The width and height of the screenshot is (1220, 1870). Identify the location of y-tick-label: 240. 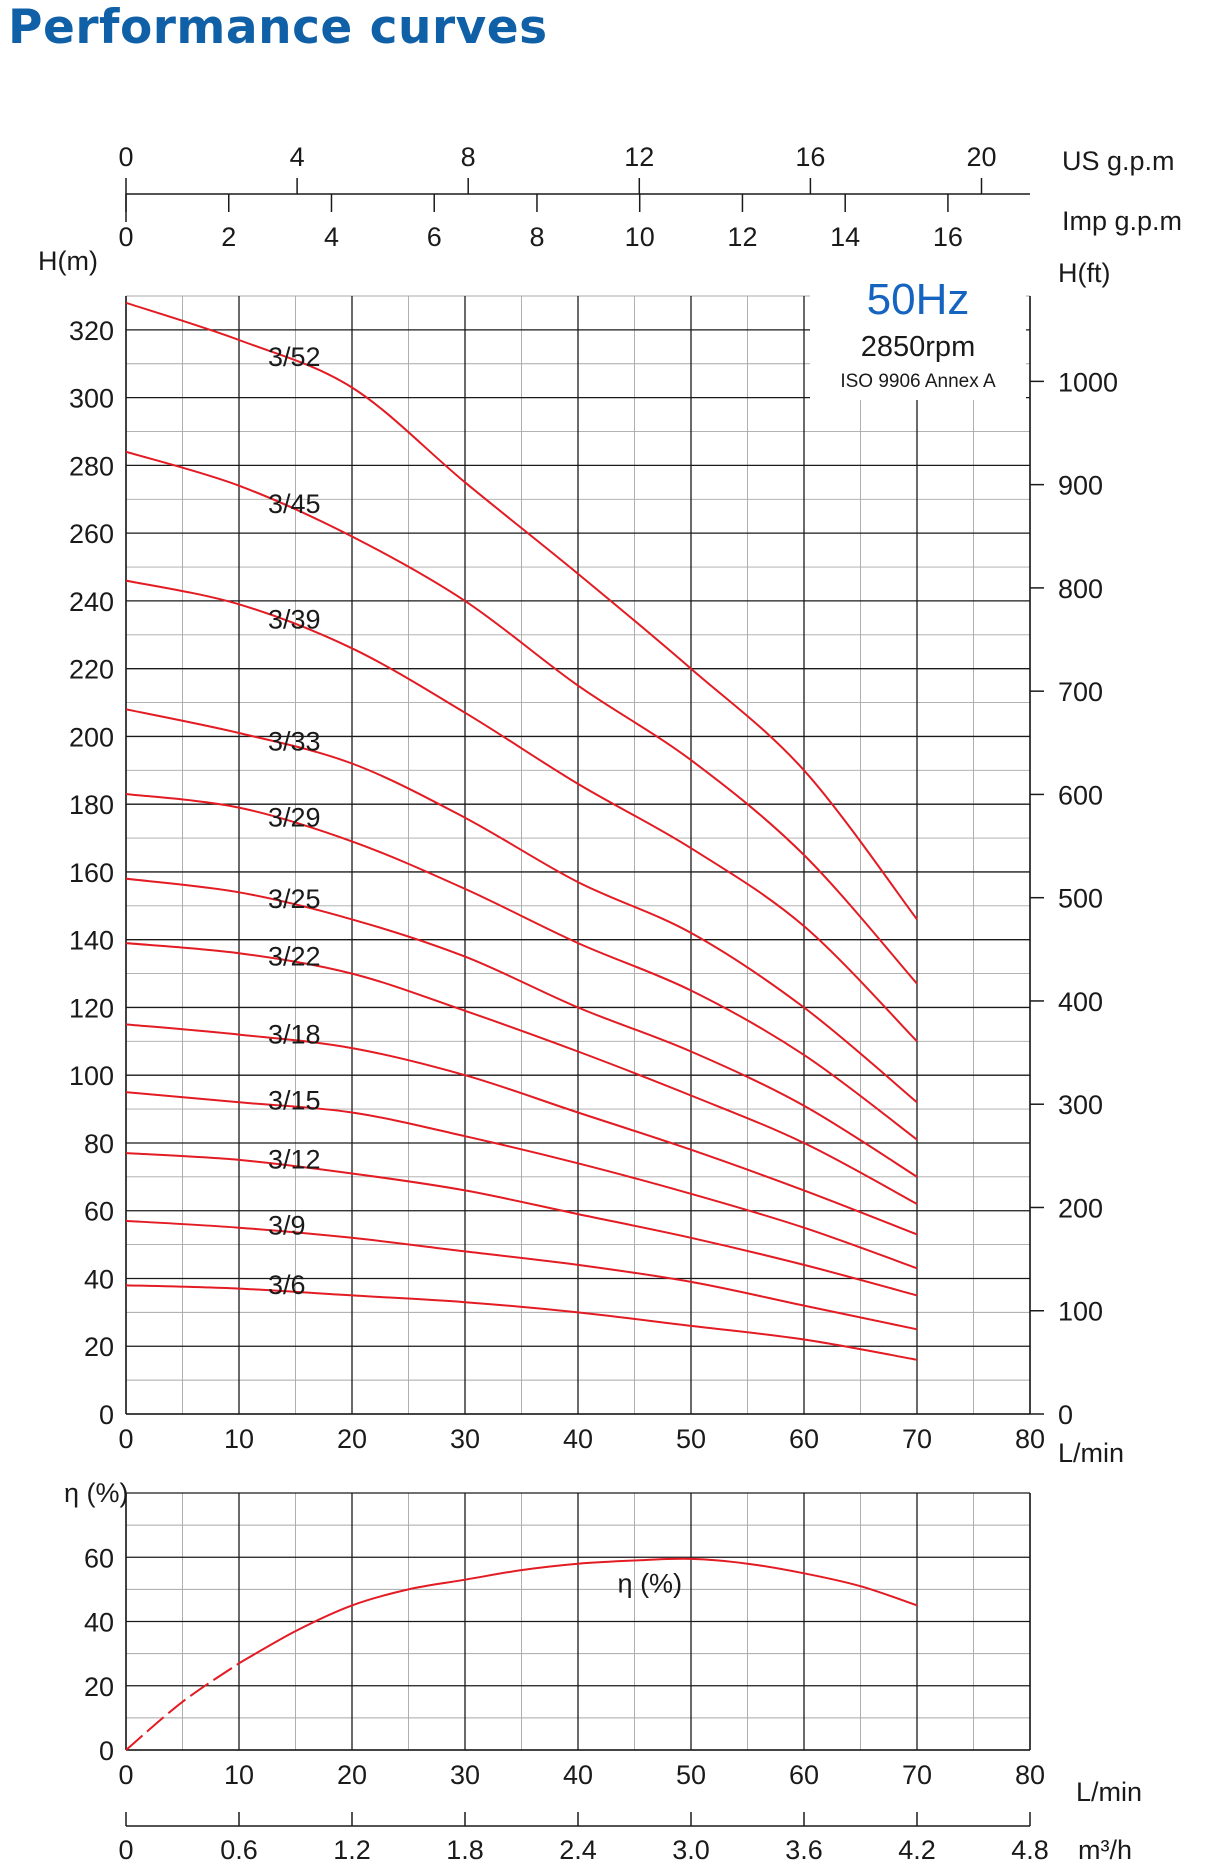
(91, 602).